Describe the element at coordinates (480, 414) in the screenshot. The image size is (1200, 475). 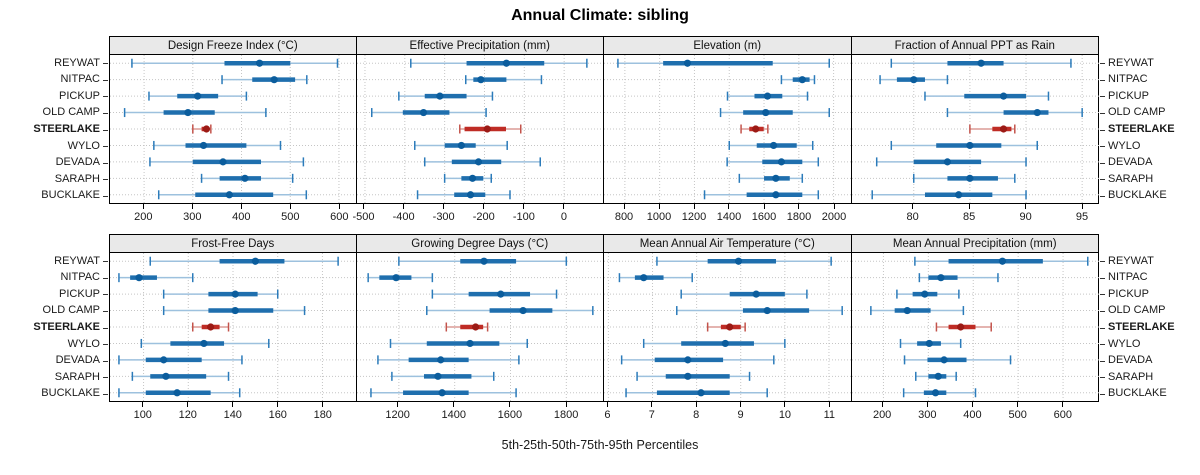
I see `panel-x-axis: 1200 1400 1600 1800` at that location.